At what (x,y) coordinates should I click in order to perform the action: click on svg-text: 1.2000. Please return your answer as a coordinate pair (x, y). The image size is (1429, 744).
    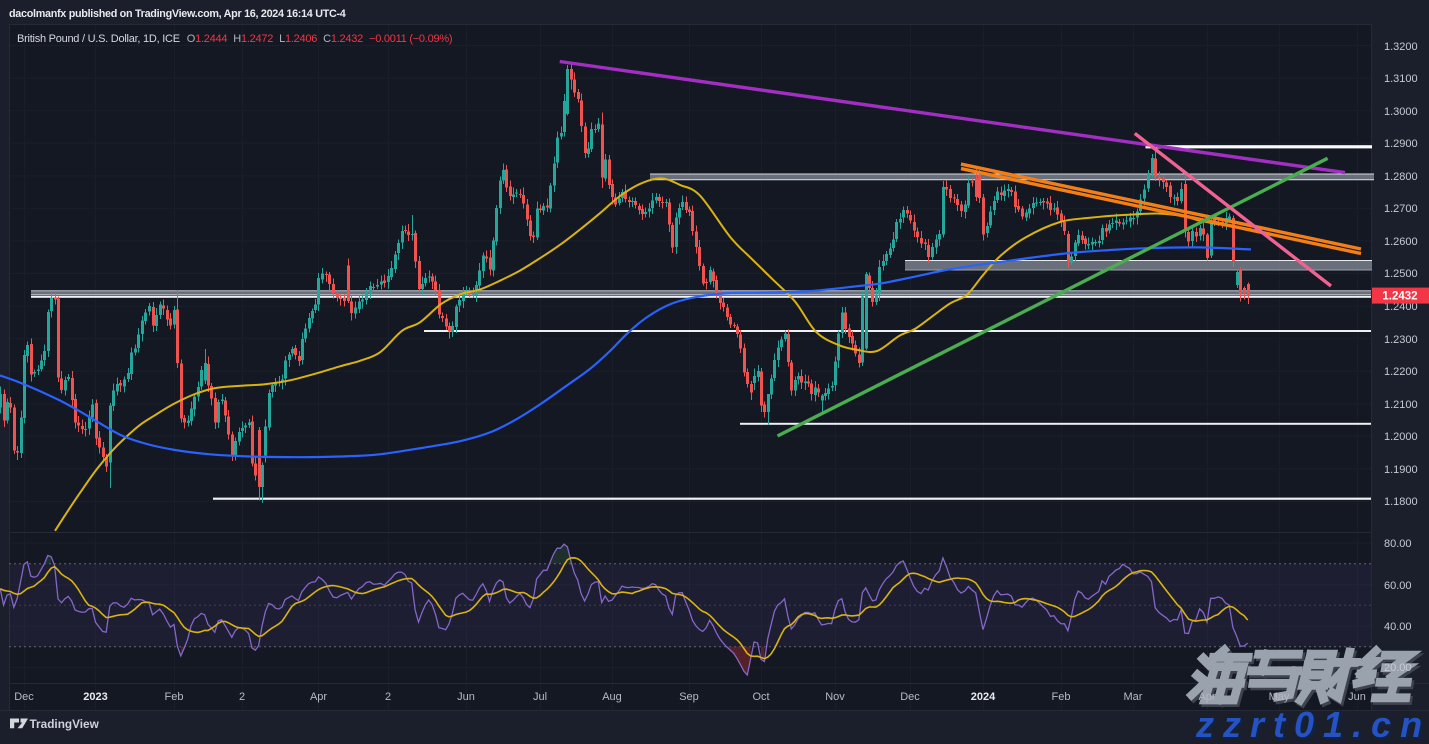
    Looking at the image, I should click on (1401, 437).